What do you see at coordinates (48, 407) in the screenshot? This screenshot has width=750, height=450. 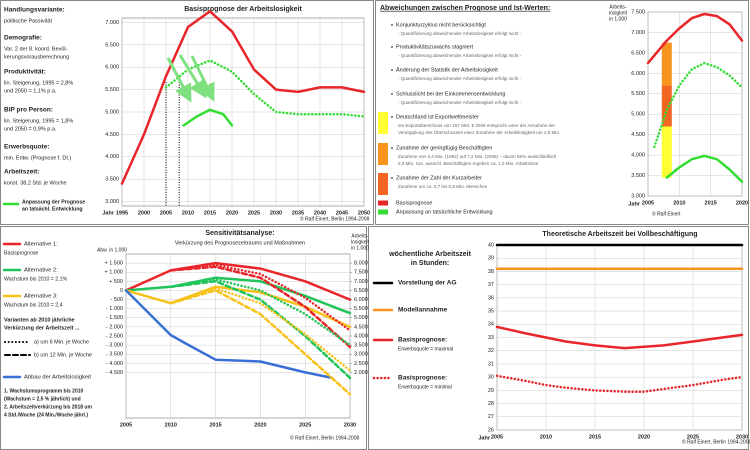 I see `footnote: 2. Arbeitszeitverkürzung bis 2018 um` at bounding box center [48, 407].